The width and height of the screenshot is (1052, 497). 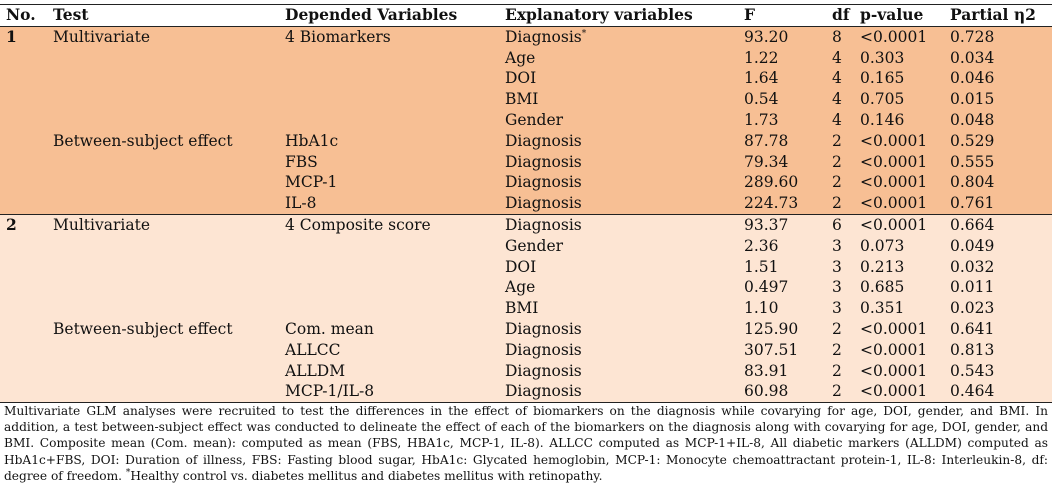 I want to click on table-row: Age 0.497 3 0.685 0.011, so click(x=526, y=288).